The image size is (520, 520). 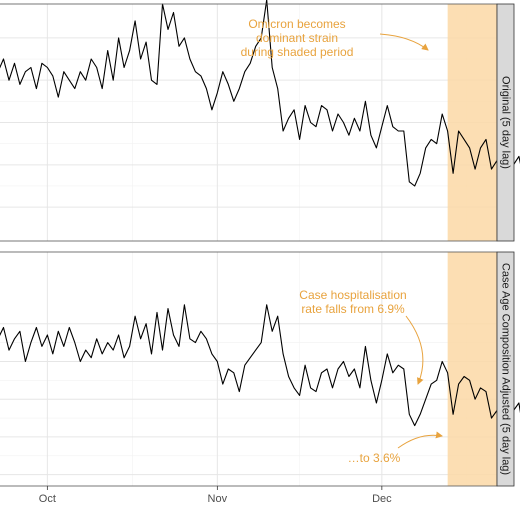 What do you see at coordinates (297, 38) in the screenshot?
I see `annotation-text: dominant strain` at bounding box center [297, 38].